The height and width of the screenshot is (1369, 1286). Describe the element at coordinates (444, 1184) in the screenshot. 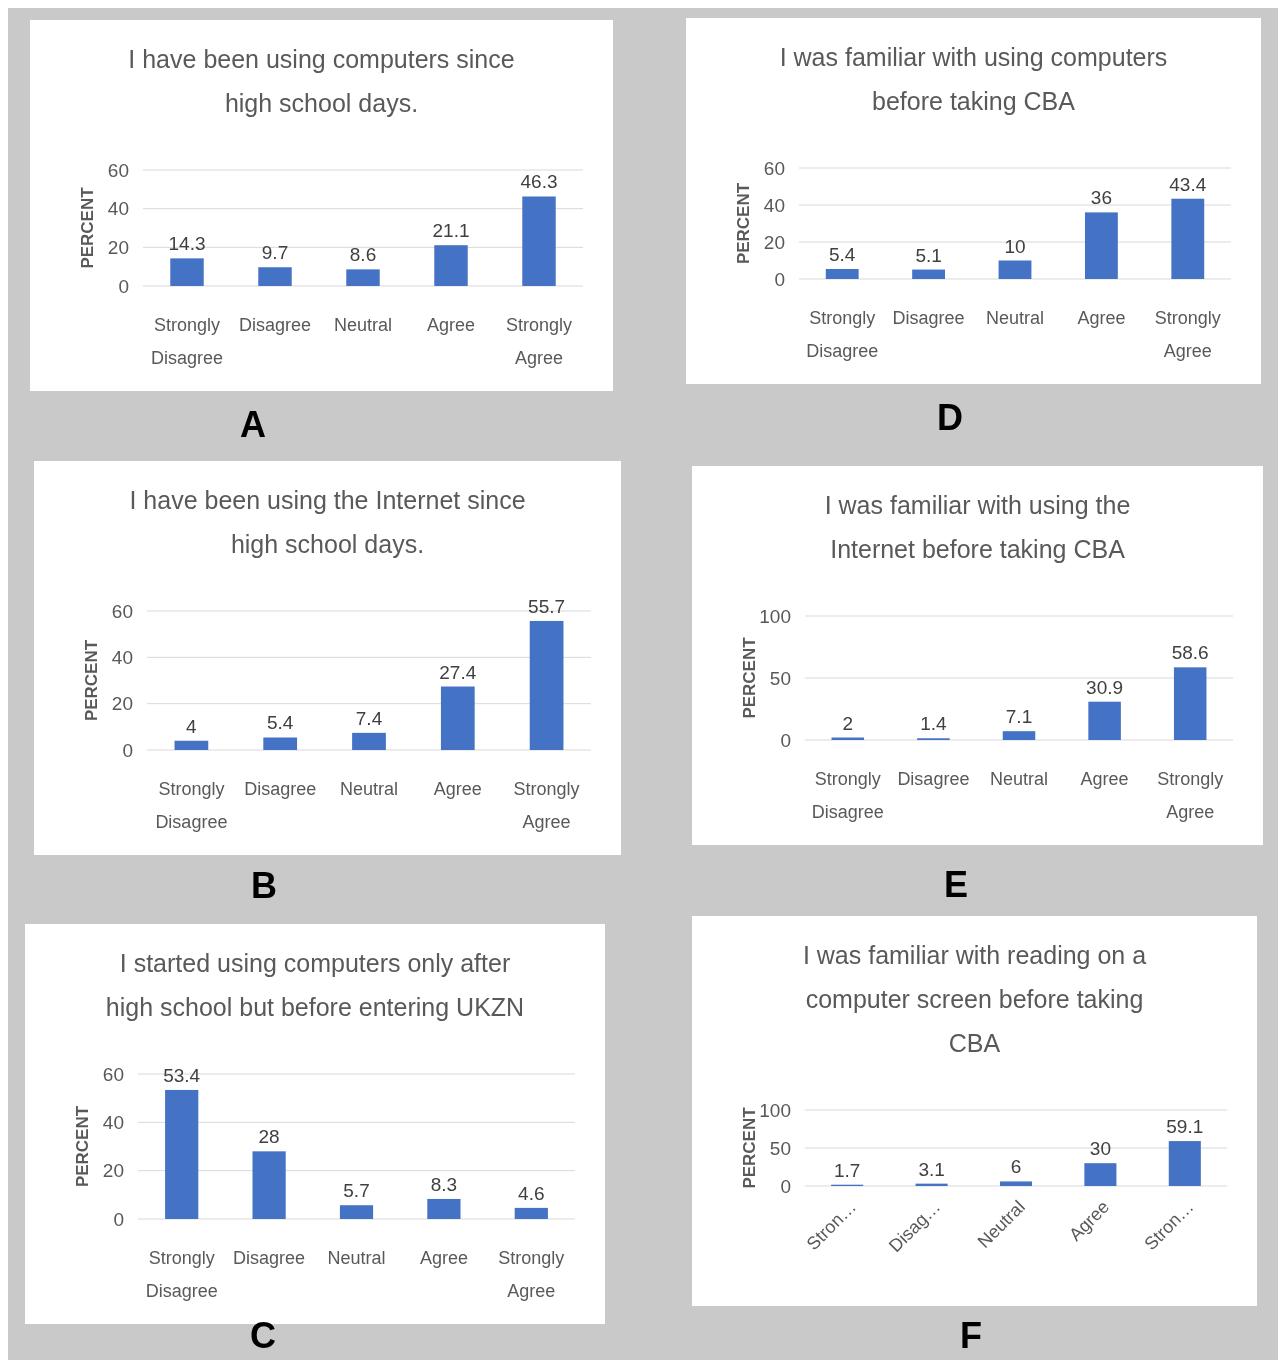

I see `data-label: 8.3` at that location.